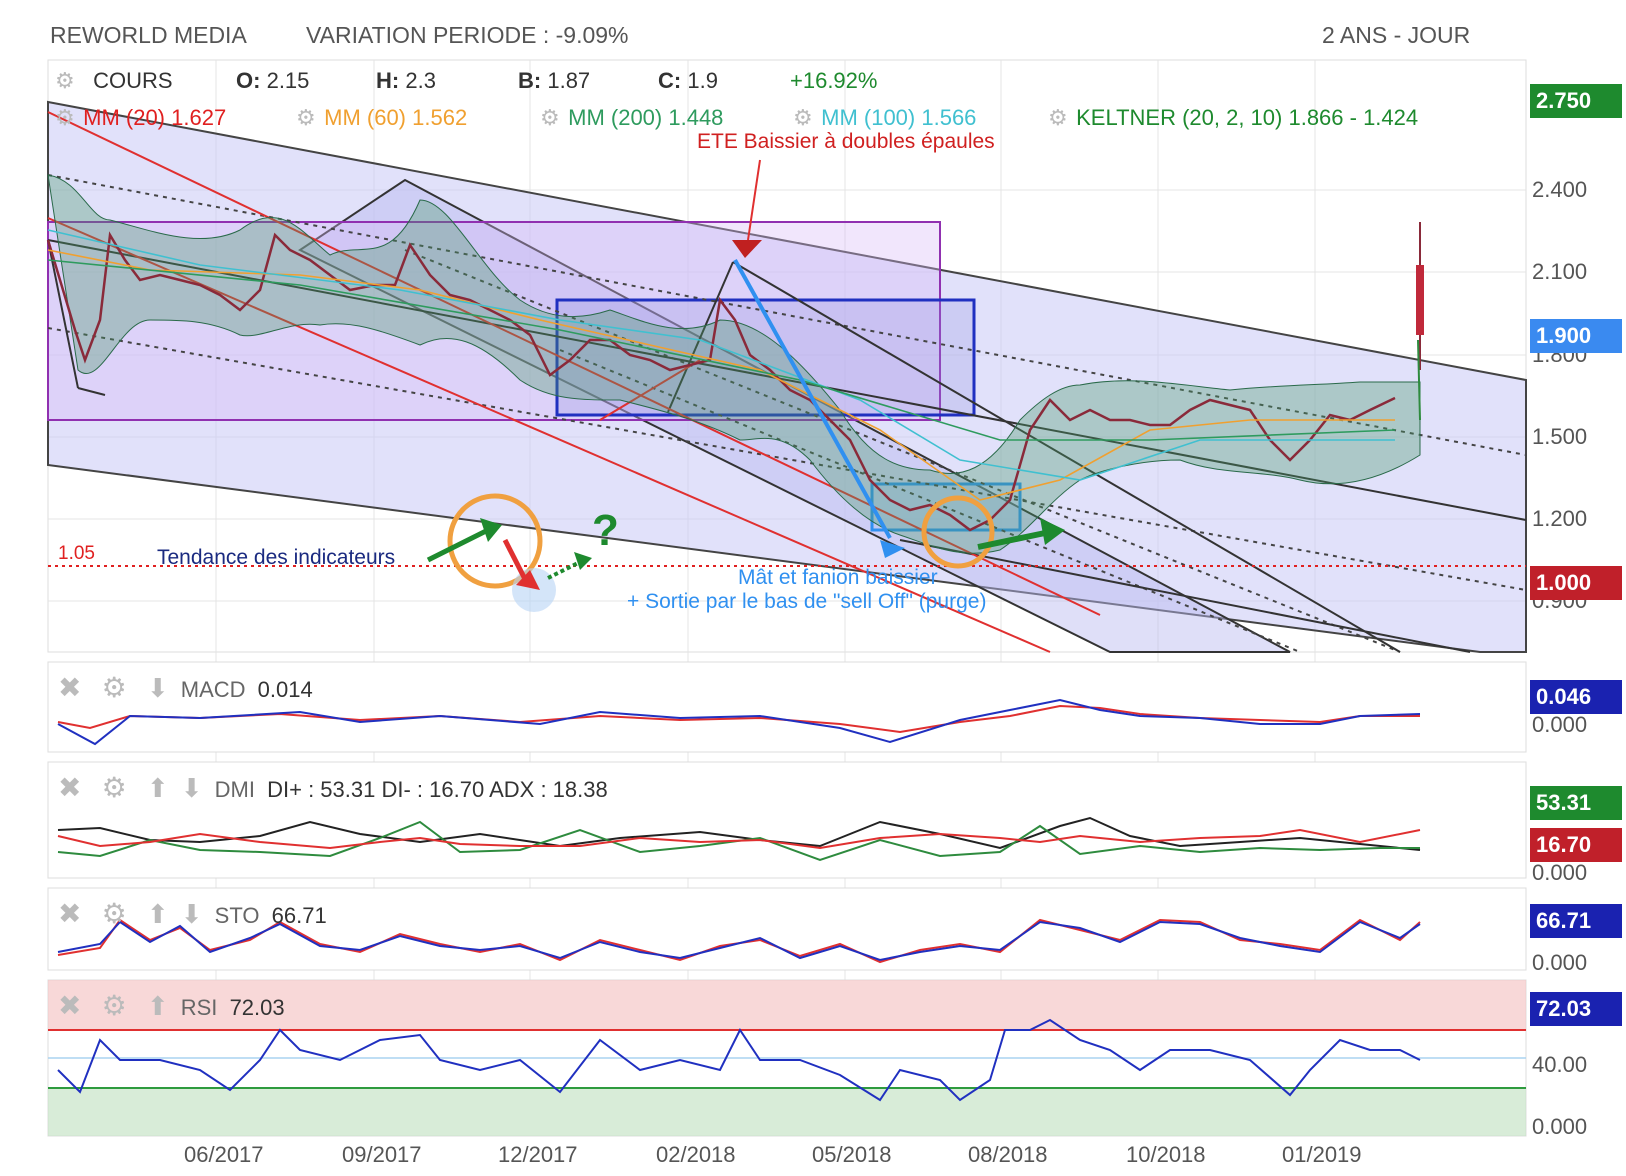 This screenshot has width=1626, height=1176. What do you see at coordinates (1576, 697) in the screenshot?
I see `macd-badge: 0.046` at bounding box center [1576, 697].